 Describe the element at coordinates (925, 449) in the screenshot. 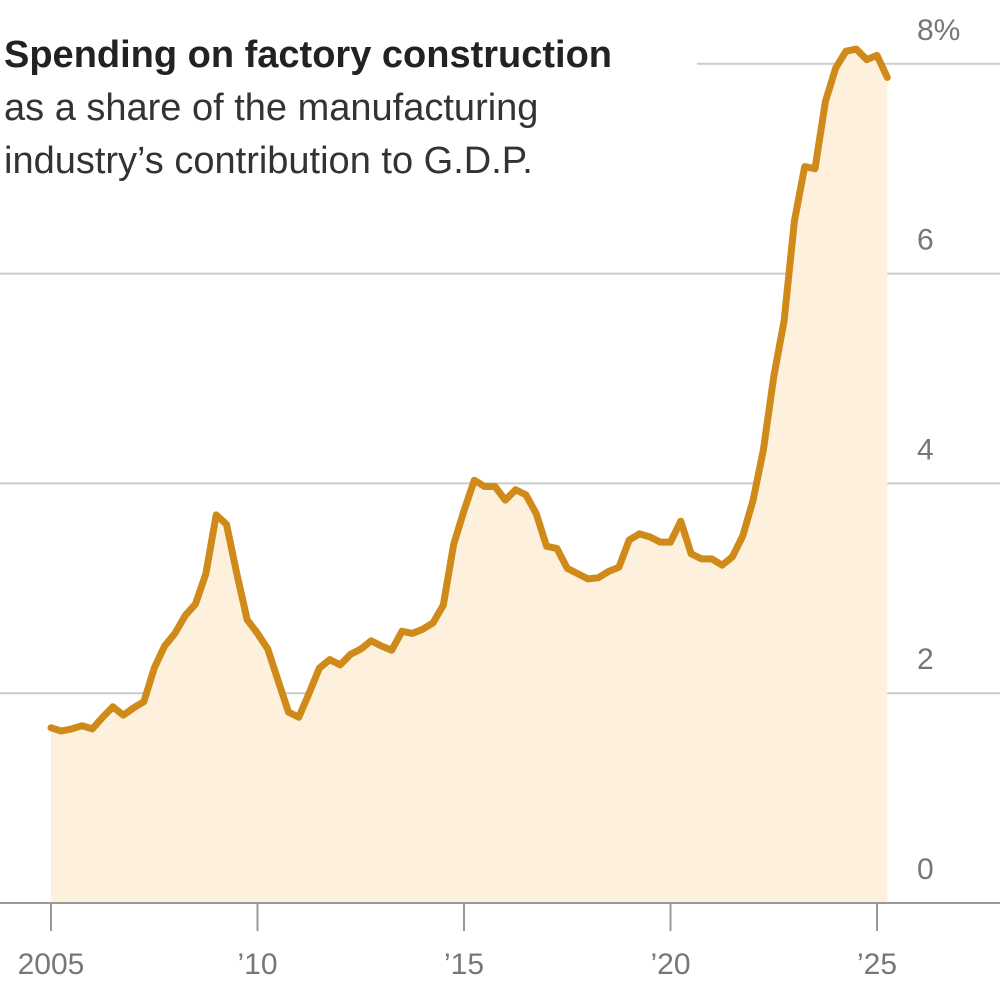

I see `y-tick-label-4: 4` at that location.